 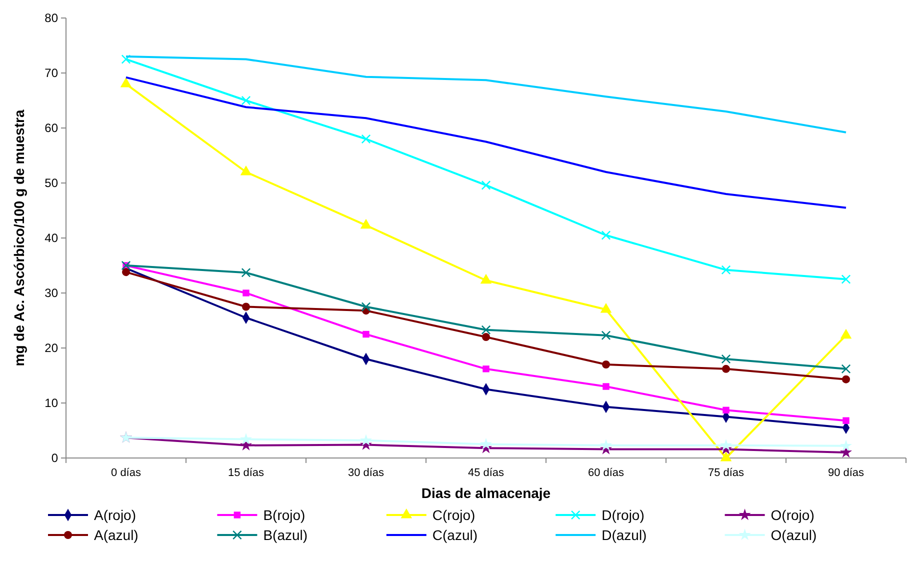 What do you see at coordinates (486, 95) in the screenshot?
I see `line-series` at bounding box center [486, 95].